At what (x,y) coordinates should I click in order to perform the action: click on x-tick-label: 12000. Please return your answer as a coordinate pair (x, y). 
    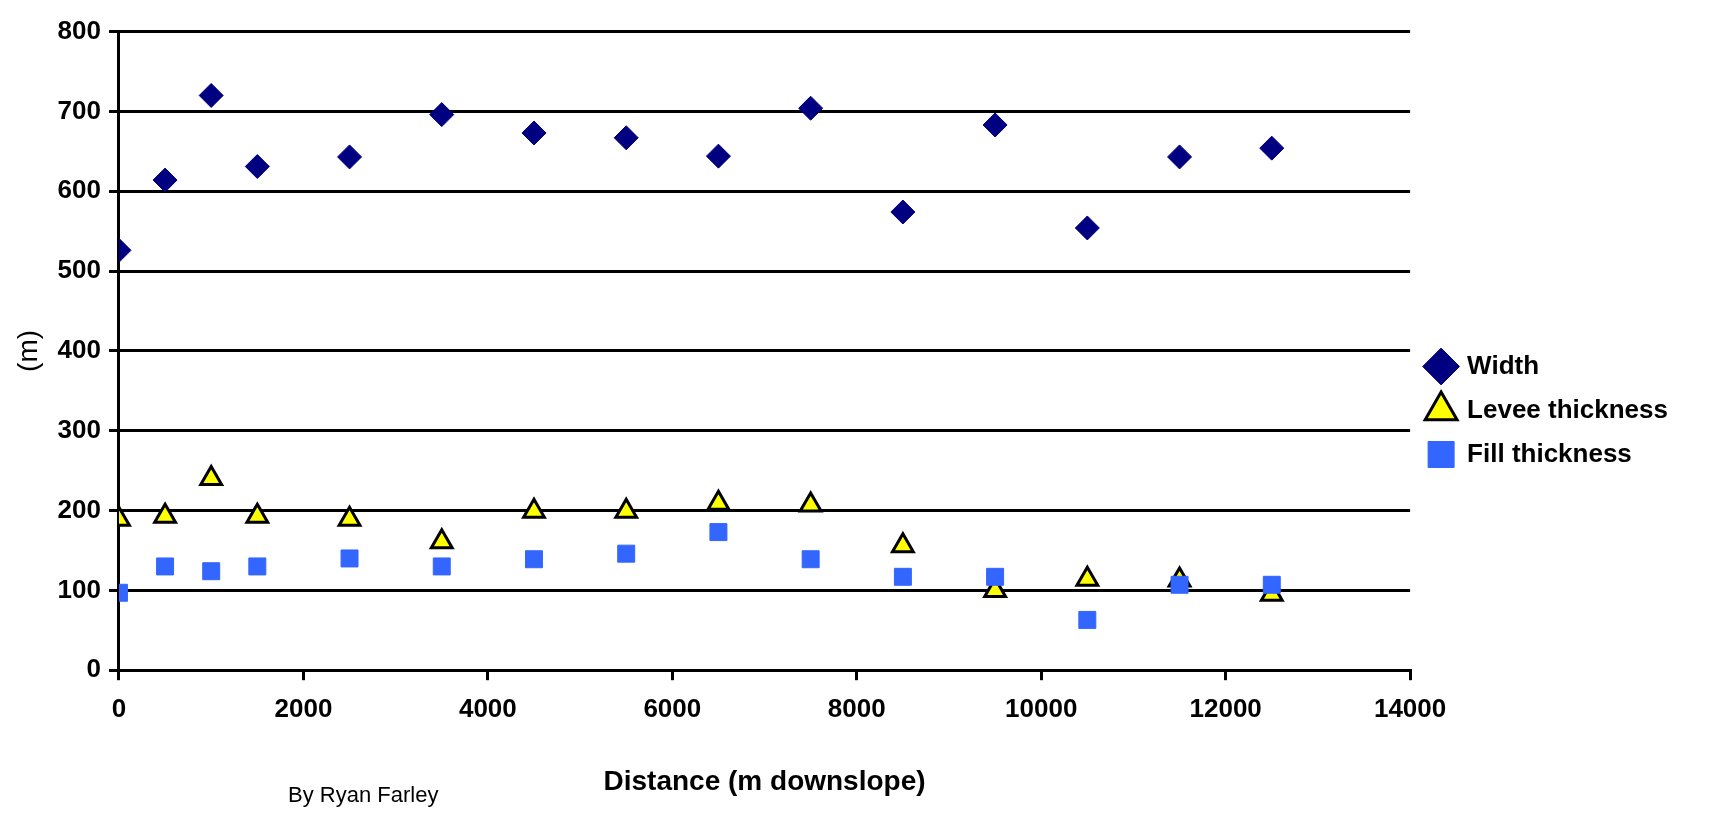
    Looking at the image, I should click on (1225, 707).